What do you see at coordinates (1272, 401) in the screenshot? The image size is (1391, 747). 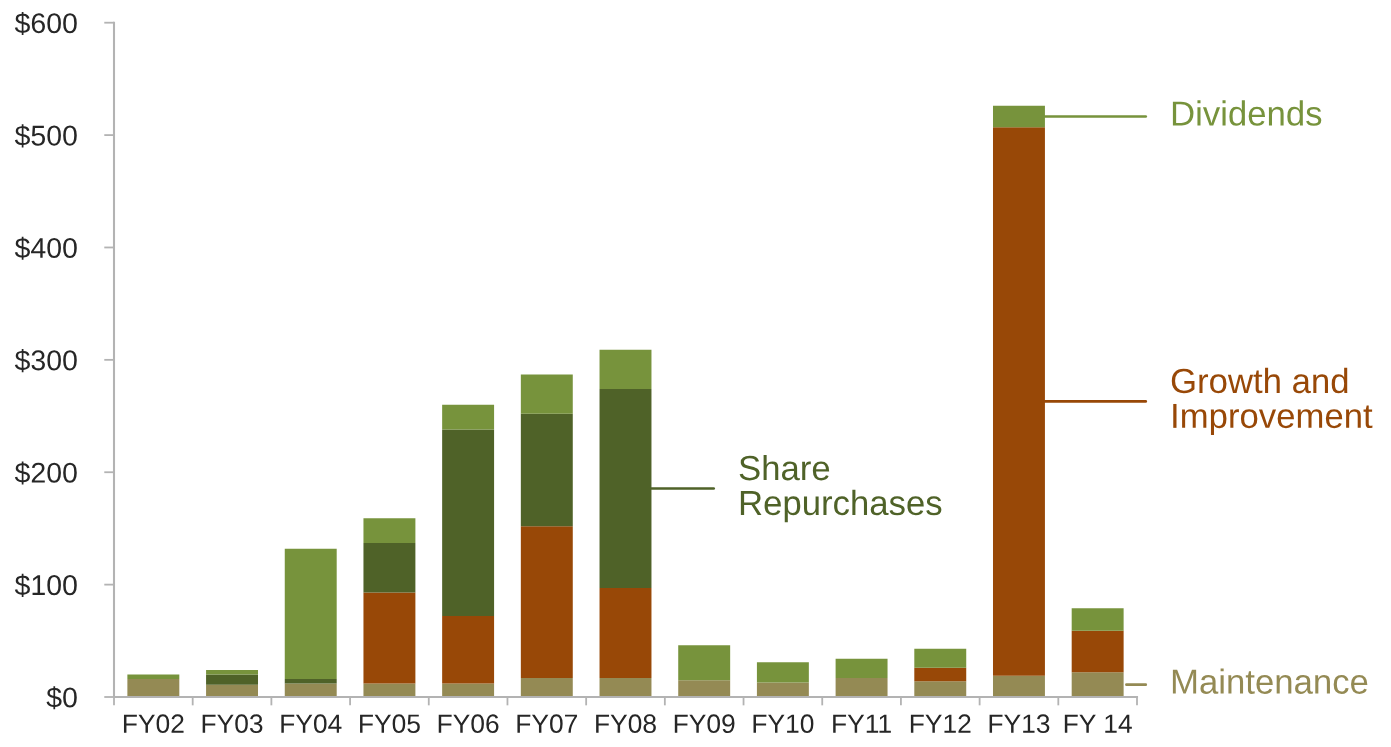 I see `legend-label: Growth and Improvement` at bounding box center [1272, 401].